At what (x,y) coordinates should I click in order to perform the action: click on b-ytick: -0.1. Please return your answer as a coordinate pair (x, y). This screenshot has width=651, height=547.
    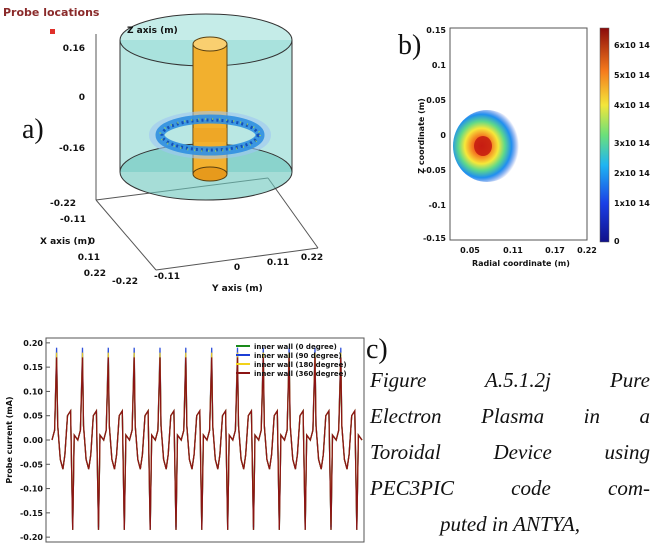
    Looking at the image, I should click on (438, 205).